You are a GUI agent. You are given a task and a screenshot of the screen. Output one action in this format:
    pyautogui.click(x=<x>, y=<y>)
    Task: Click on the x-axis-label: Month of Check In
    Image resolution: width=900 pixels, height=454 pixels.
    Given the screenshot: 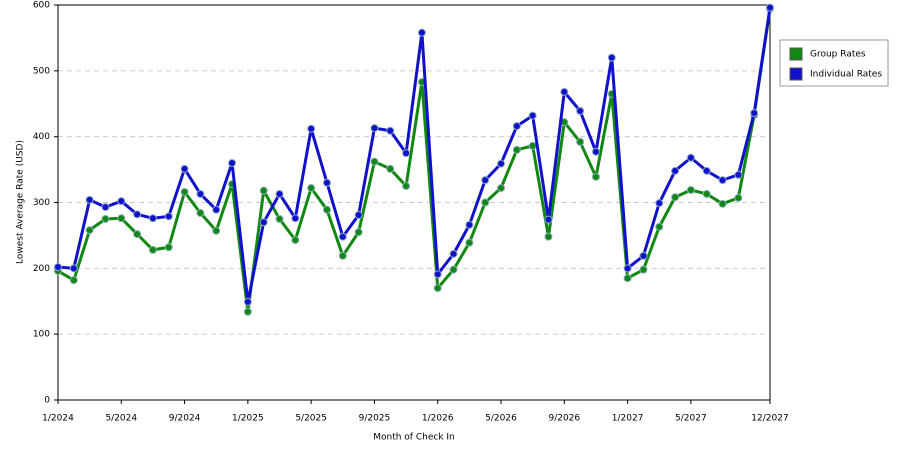 What is the action you would take?
    pyautogui.click(x=414, y=438)
    